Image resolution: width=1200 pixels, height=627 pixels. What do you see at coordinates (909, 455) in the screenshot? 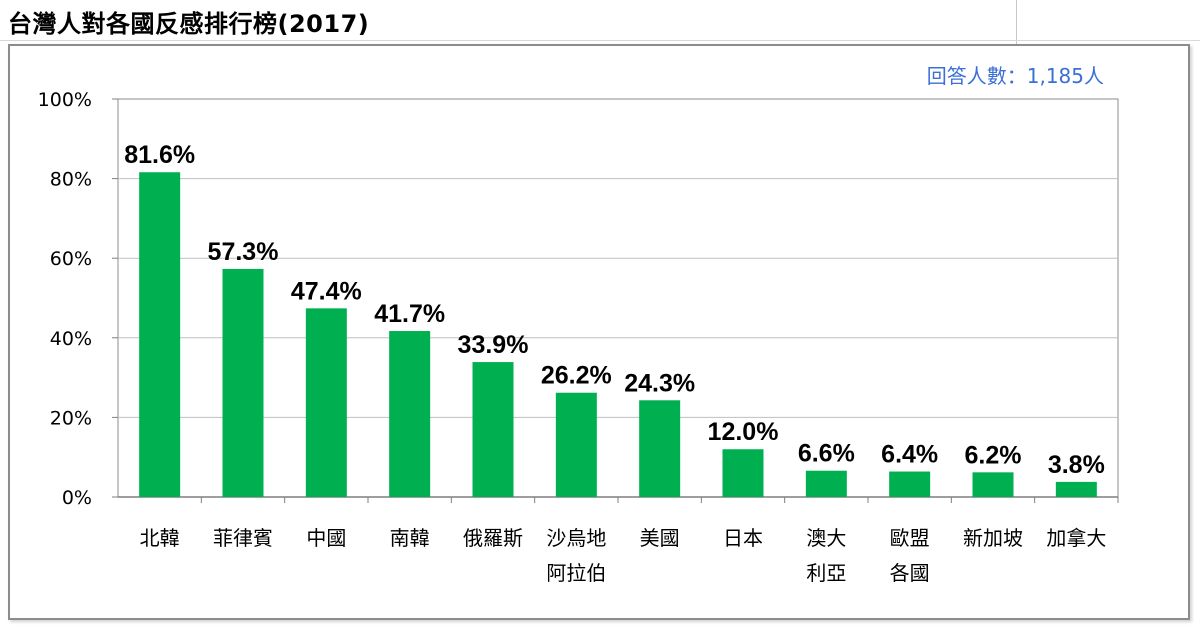
I see `data-label: 6.4%` at bounding box center [909, 455].